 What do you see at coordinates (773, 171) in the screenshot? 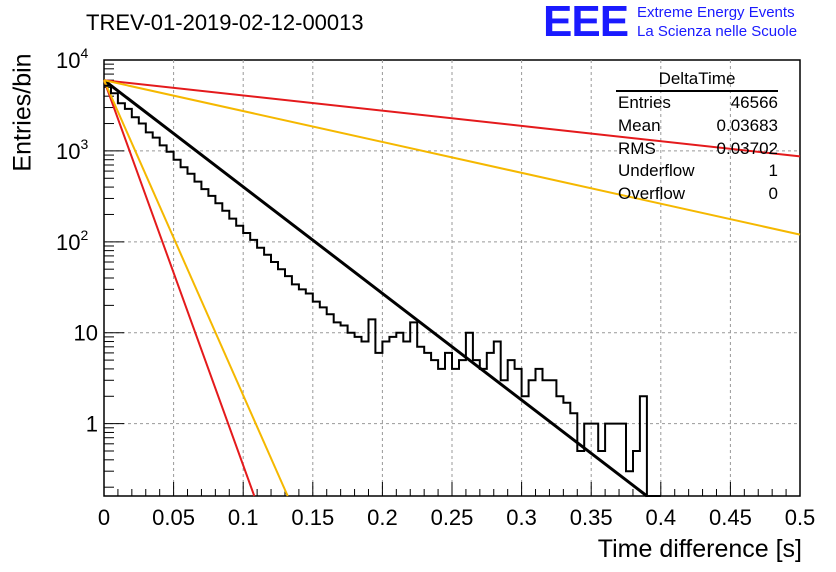
I see `stats-value: 1` at bounding box center [773, 171].